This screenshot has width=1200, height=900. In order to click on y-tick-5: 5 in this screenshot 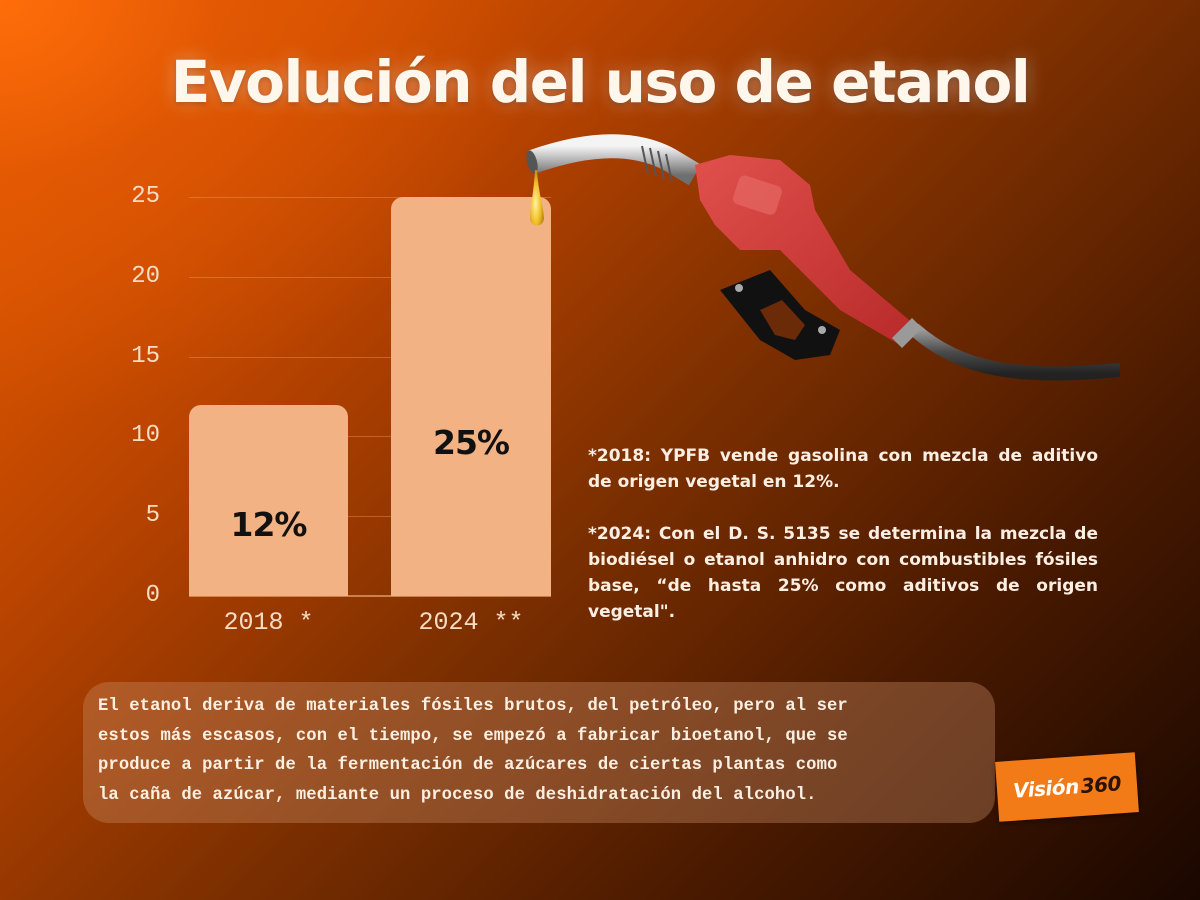, I will do `click(152, 515)`.